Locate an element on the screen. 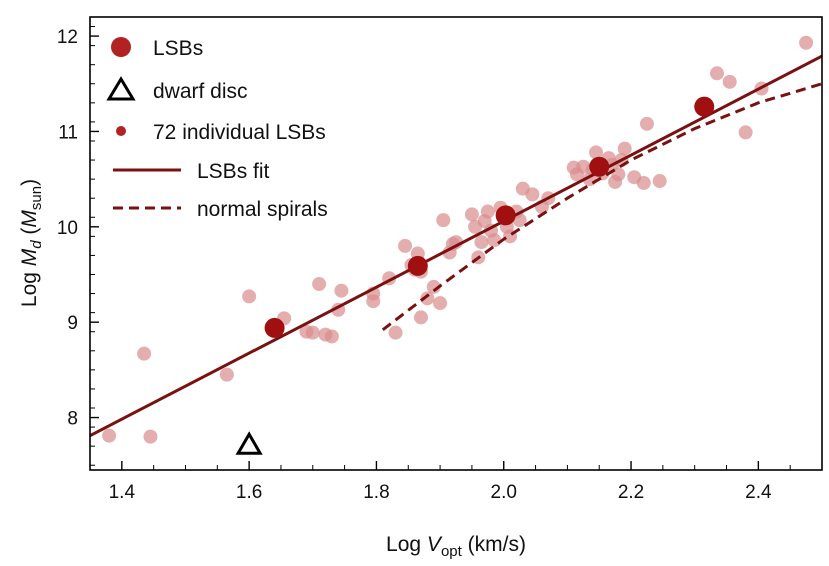 The width and height of the screenshot is (829, 566). x-tick-label-4: 2.2 is located at coordinates (631, 492).